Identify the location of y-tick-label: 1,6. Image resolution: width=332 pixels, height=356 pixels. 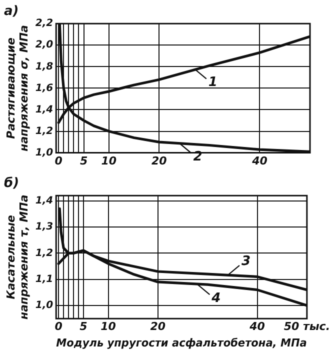
(44, 88).